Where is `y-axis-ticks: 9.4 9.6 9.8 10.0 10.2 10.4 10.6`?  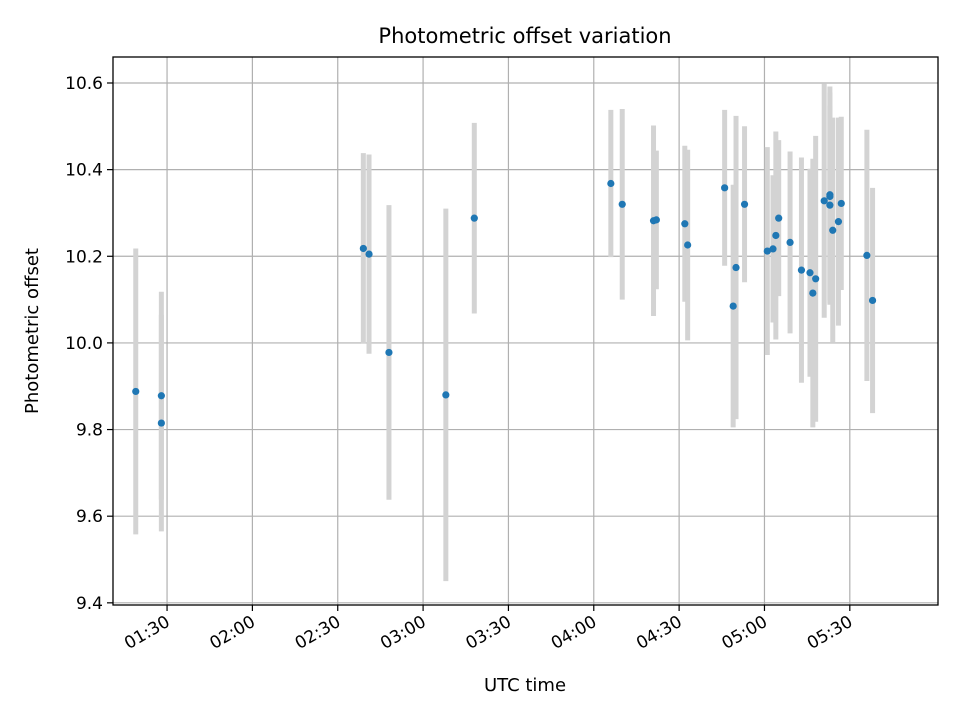
y-axis-ticks: 9.4 9.6 9.8 10.0 10.2 10.4 10.6 is located at coordinates (89, 344).